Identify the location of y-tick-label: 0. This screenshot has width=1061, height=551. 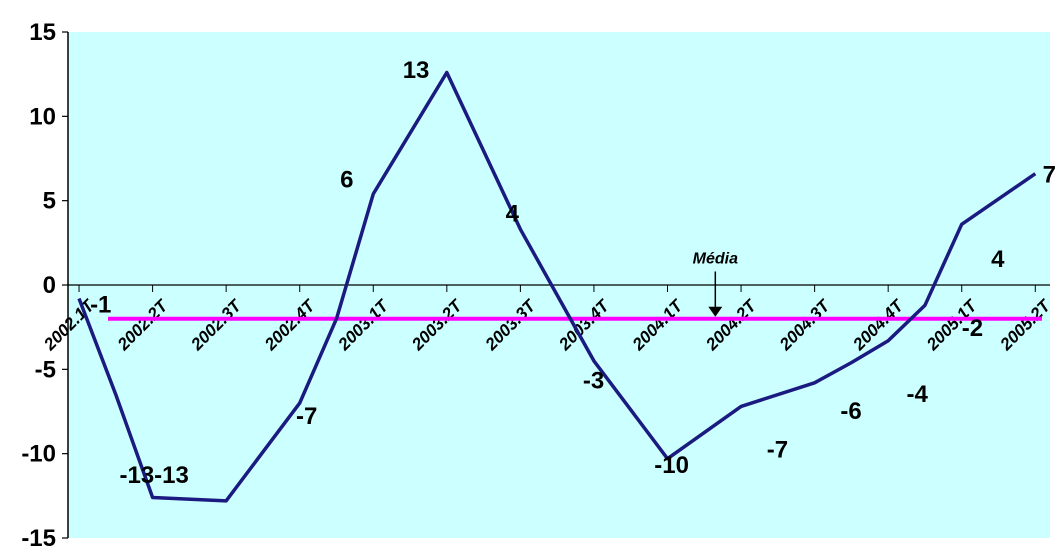
(49, 285).